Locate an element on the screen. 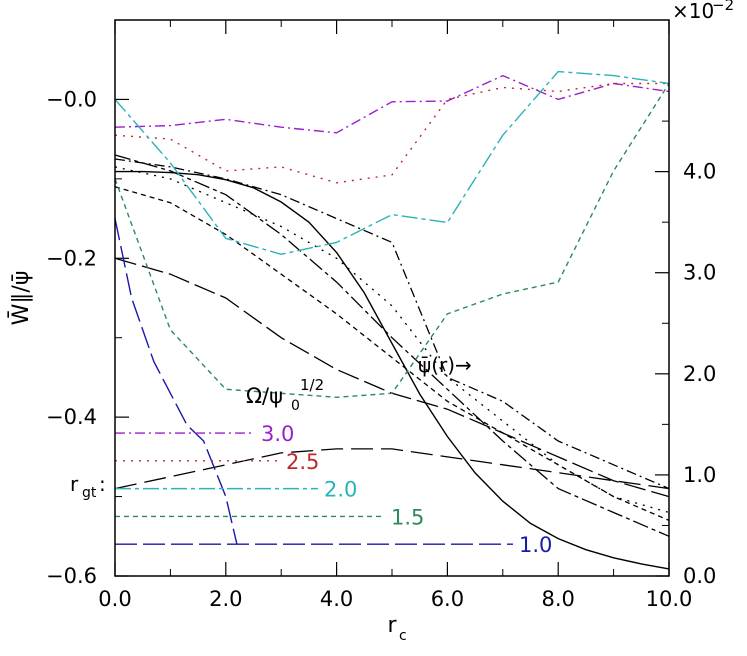 This screenshot has width=747, height=656. legend-label-1.5: 1.5 is located at coordinates (407, 517).